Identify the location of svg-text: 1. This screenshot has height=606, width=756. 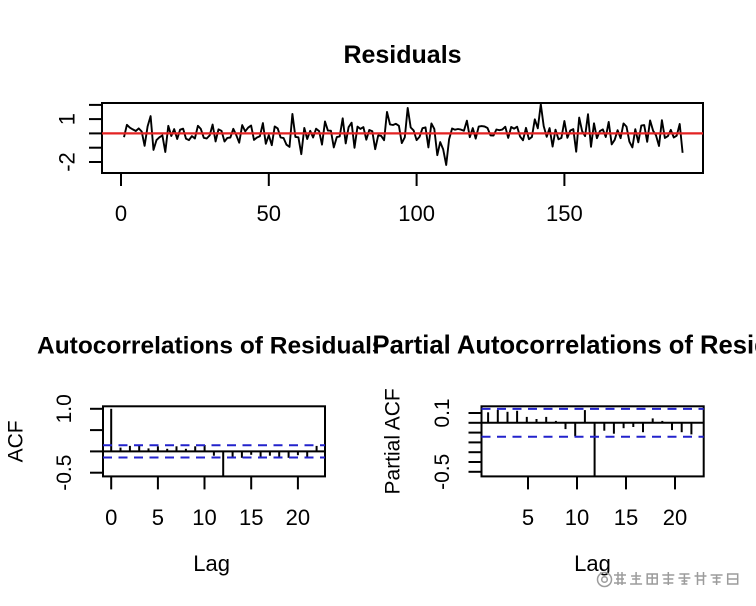
(67, 119).